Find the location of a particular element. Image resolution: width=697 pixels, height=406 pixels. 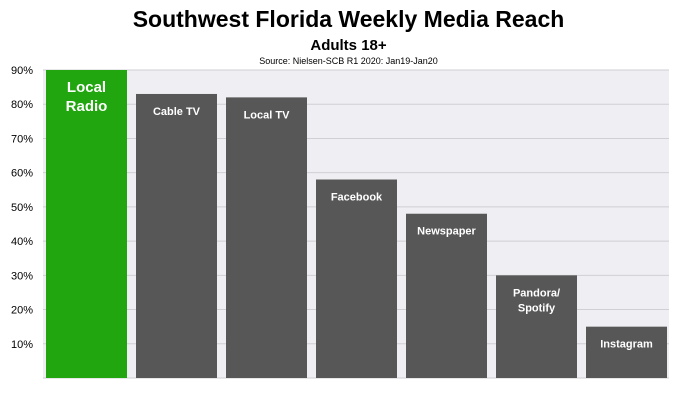

chart-title: Southwest Florida Weekly Media Reach is located at coordinates (348, 19).